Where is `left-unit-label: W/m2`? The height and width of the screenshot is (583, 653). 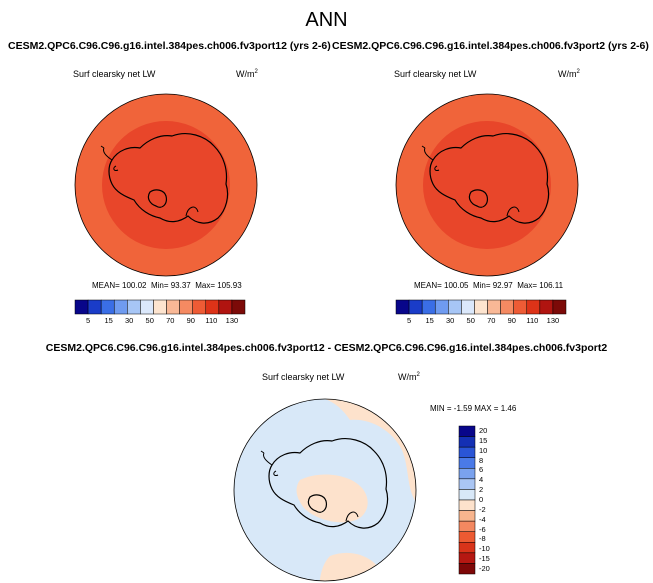 left-unit-label: W/m2 is located at coordinates (247, 74).